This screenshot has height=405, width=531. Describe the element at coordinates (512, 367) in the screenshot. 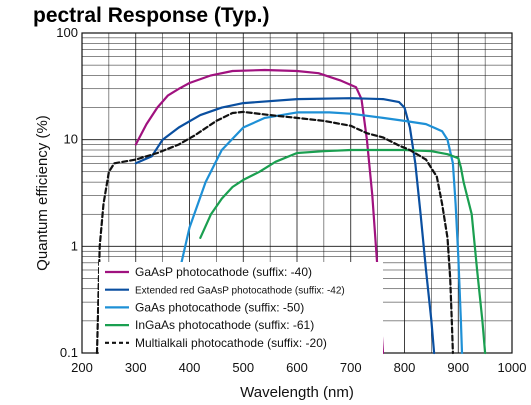

I see `x-tick-label: 1000` at that location.